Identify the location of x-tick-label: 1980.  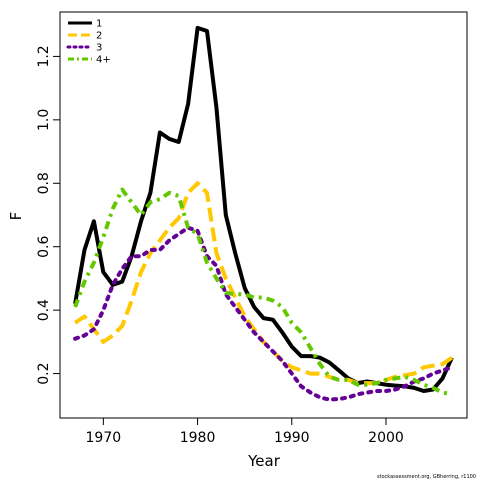
(198, 438).